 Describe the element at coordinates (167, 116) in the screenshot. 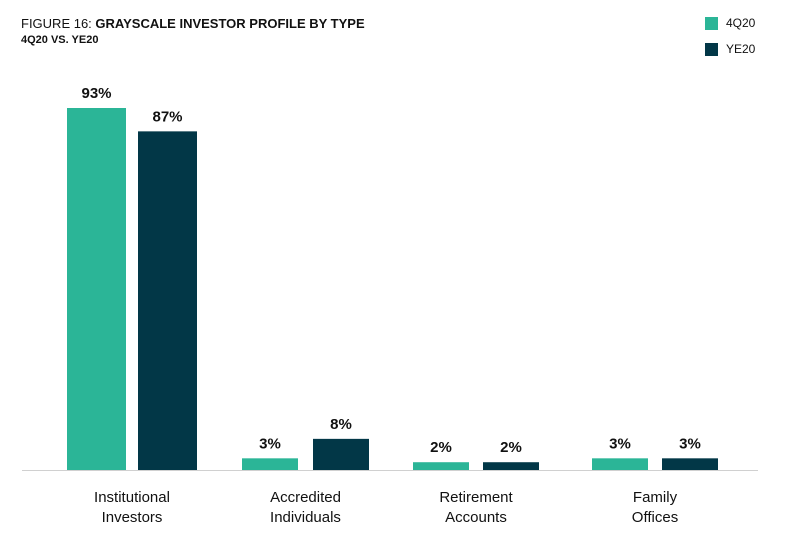

I see `value-label-ye20-institutional: 87%` at that location.